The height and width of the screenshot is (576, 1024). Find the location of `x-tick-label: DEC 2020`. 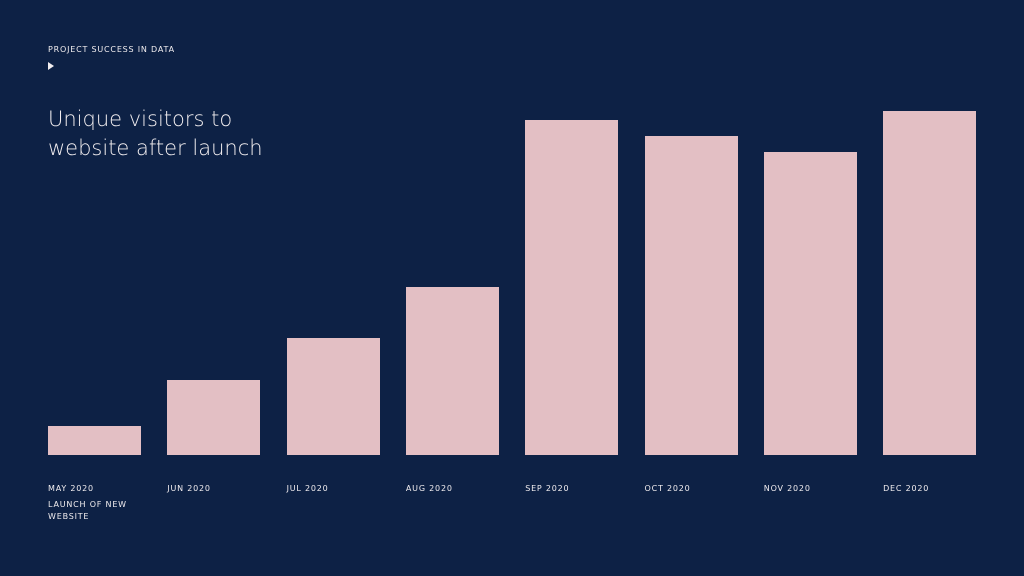

x-tick-label: DEC 2020 is located at coordinates (906, 488).